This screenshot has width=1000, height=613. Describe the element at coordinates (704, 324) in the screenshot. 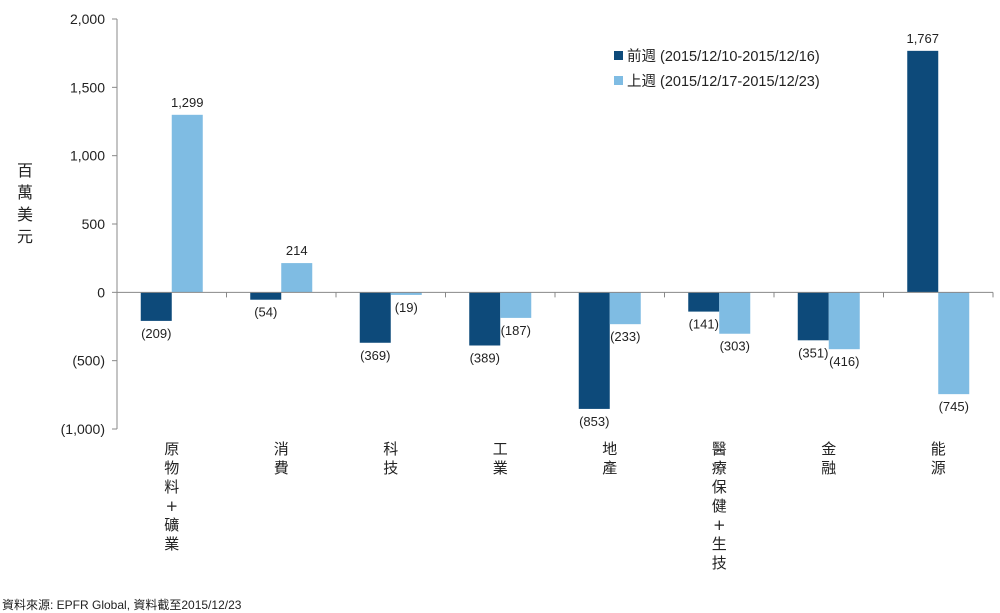

I see `data-label: (141)` at that location.